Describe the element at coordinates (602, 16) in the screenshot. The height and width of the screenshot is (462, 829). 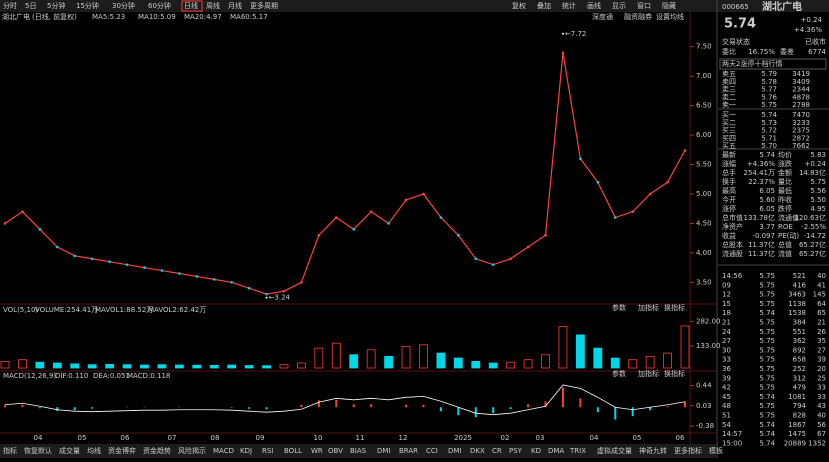
I see `link: 深度通` at that location.